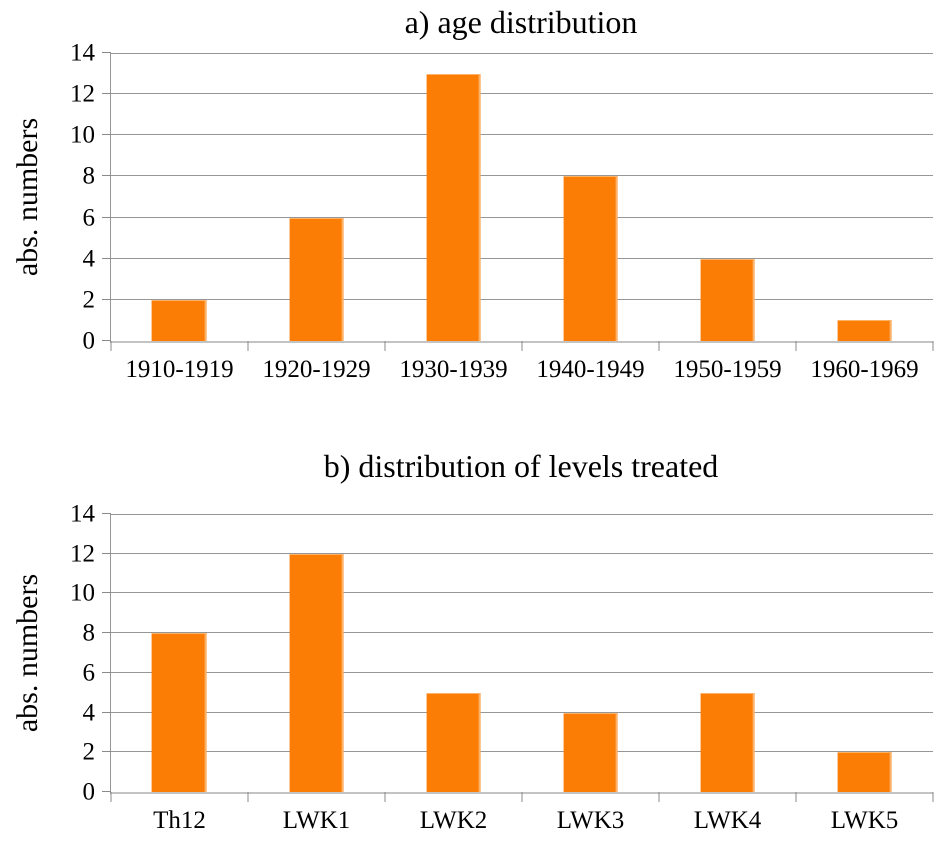  What do you see at coordinates (316, 369) in the screenshot?
I see `x-category-label: 1920-1929` at bounding box center [316, 369].